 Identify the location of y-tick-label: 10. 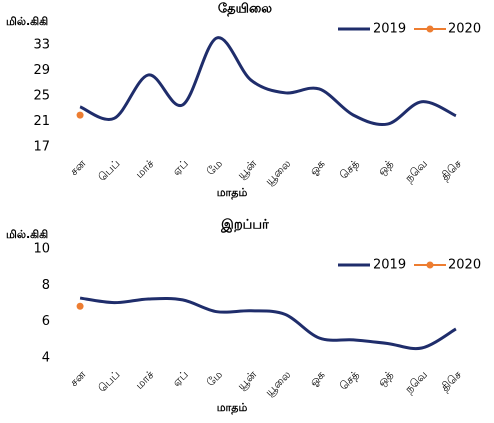
(41, 249).